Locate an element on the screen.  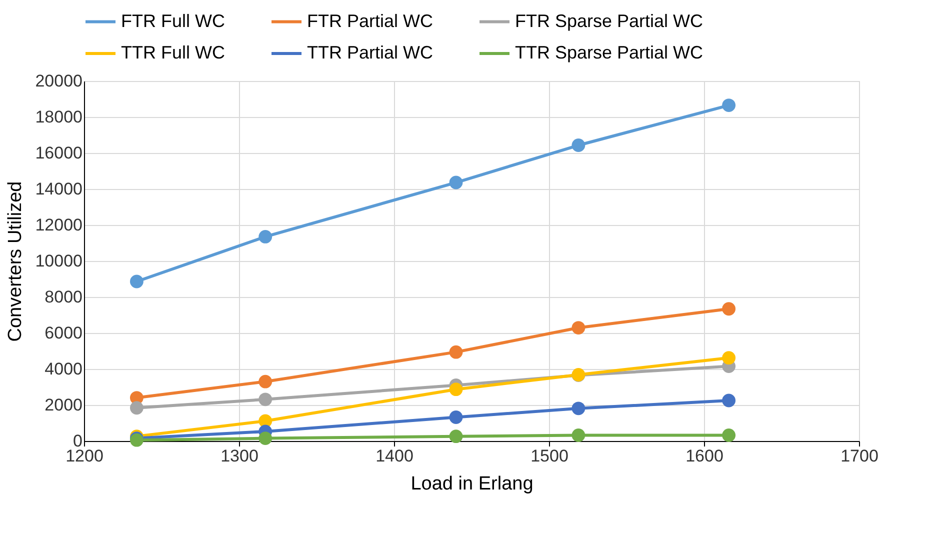
x-tick-label: 1600 is located at coordinates (705, 456).